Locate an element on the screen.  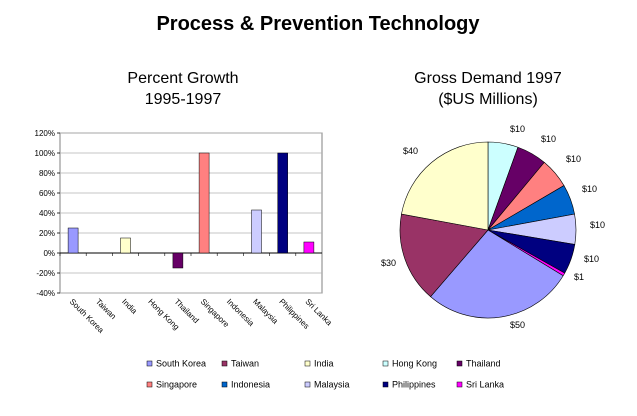
bar-y-tick-label: 60% is located at coordinates (47, 193).